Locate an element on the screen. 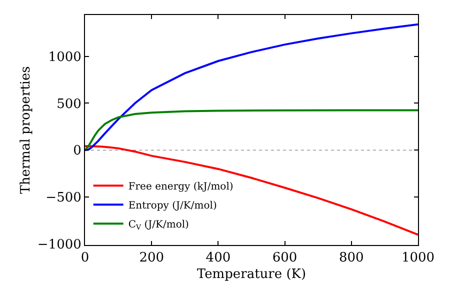  y-tick-label: −500 is located at coordinates (64, 198).